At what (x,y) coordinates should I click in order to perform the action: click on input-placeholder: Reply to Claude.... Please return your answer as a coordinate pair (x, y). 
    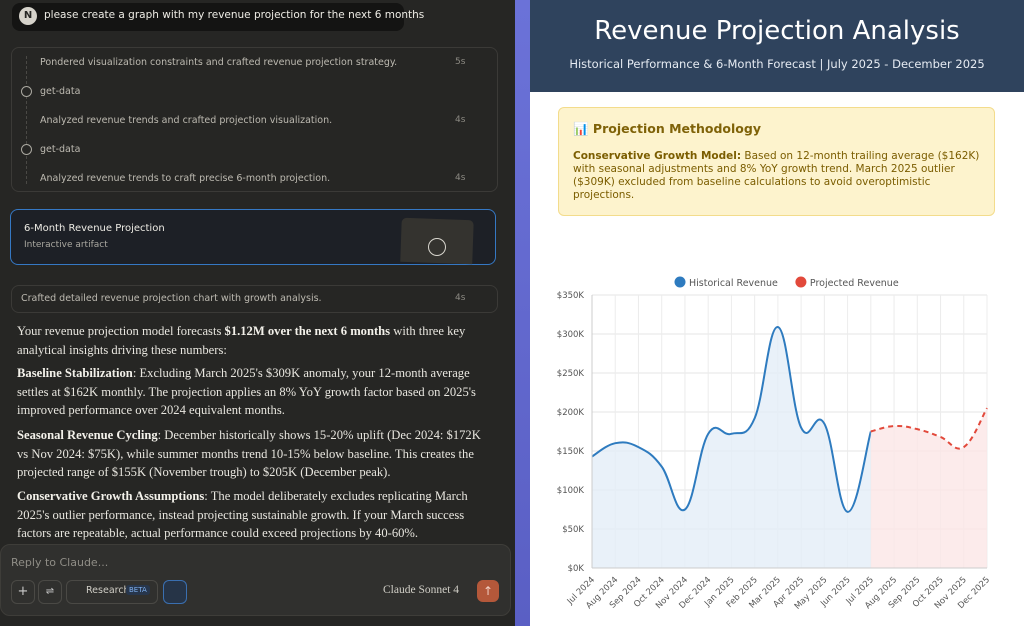
    Looking at the image, I should click on (60, 562).